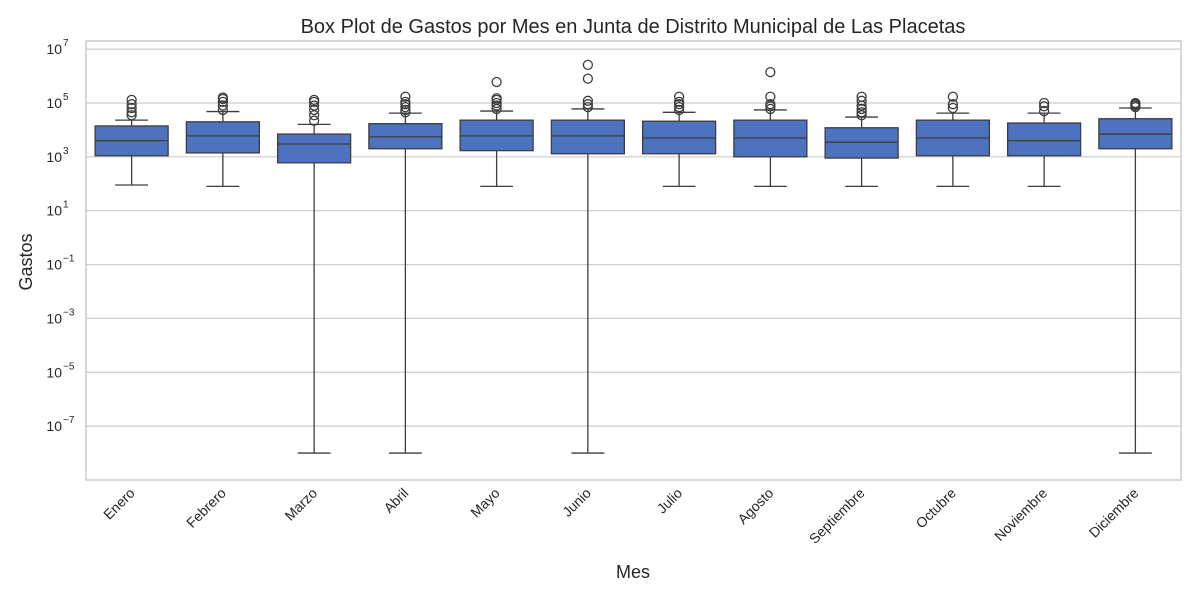 This screenshot has height=600, width=1200. I want to click on y-tick-label: 10 7, so click(57, 47).